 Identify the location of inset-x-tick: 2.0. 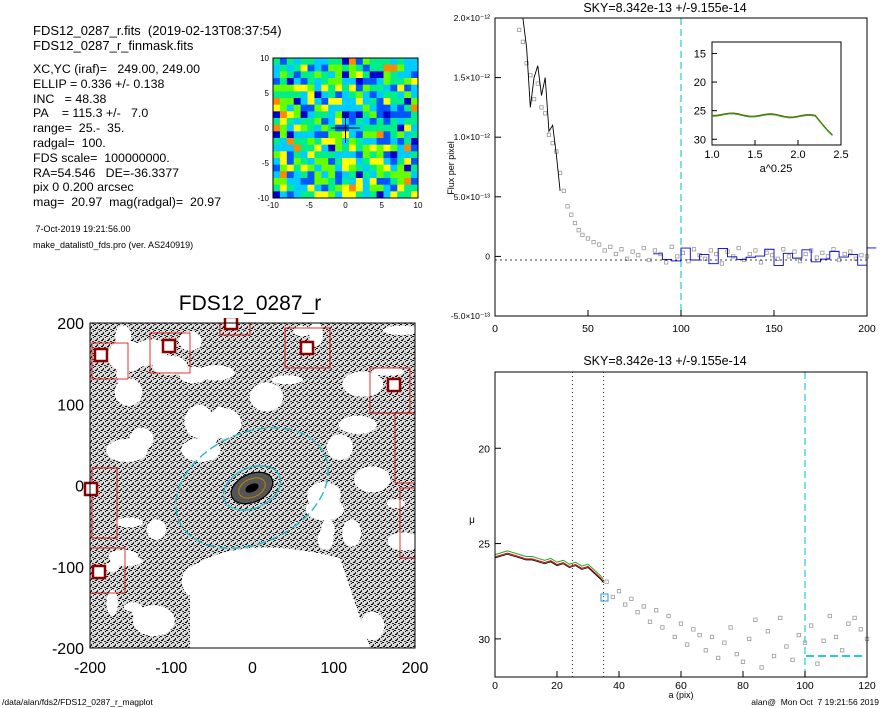
(797, 155).